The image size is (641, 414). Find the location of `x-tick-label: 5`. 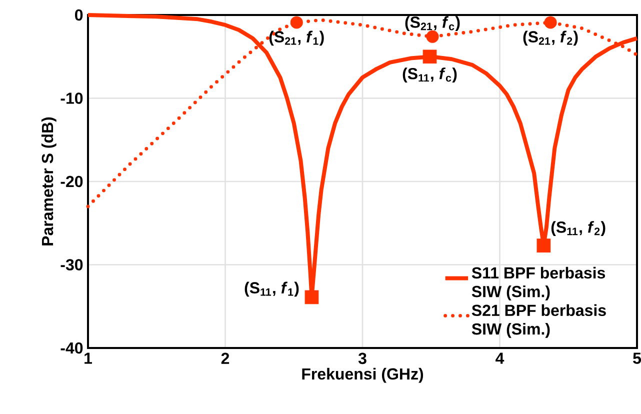

x-tick-label: 5 is located at coordinates (637, 358).